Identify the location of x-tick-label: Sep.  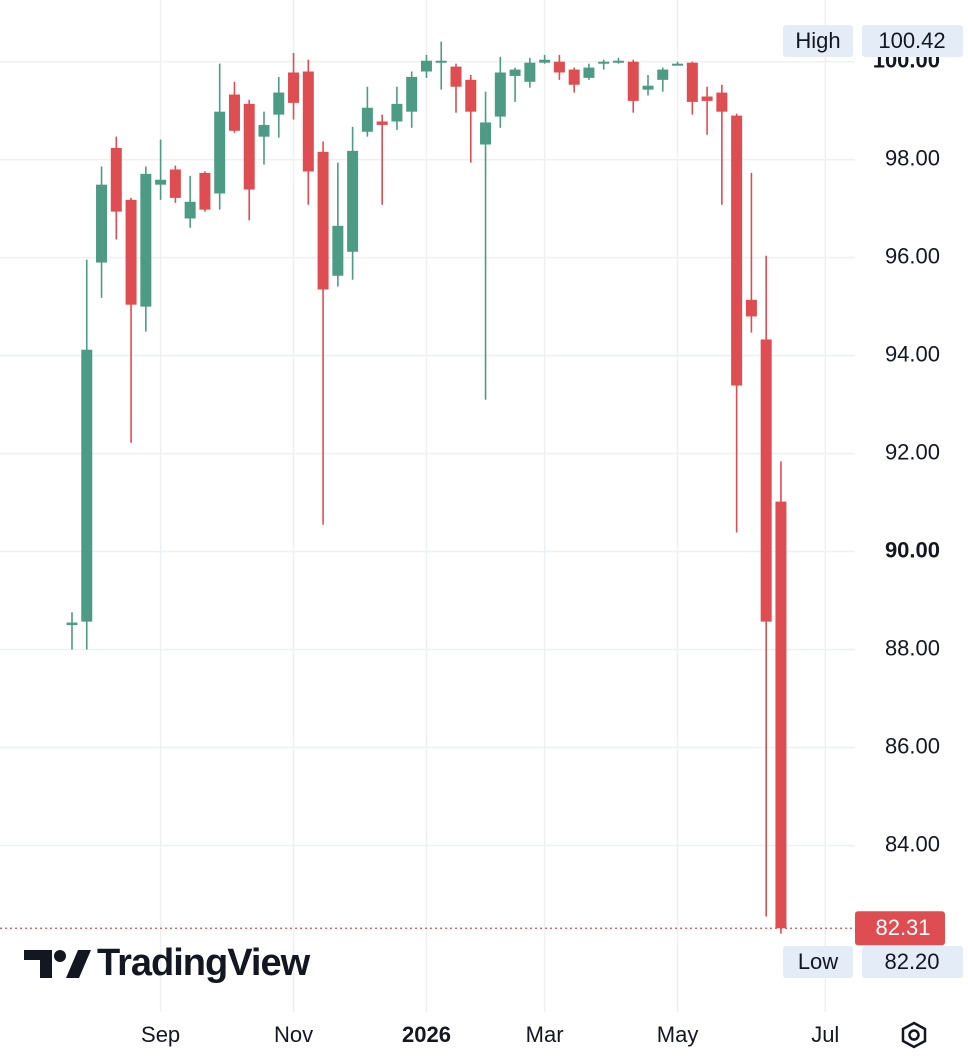
(160, 1034).